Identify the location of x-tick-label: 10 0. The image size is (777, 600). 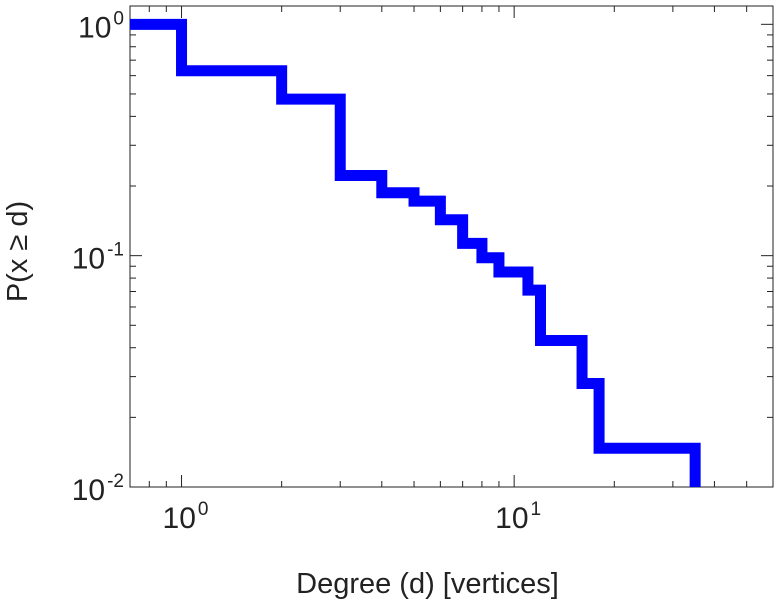
(186, 517).